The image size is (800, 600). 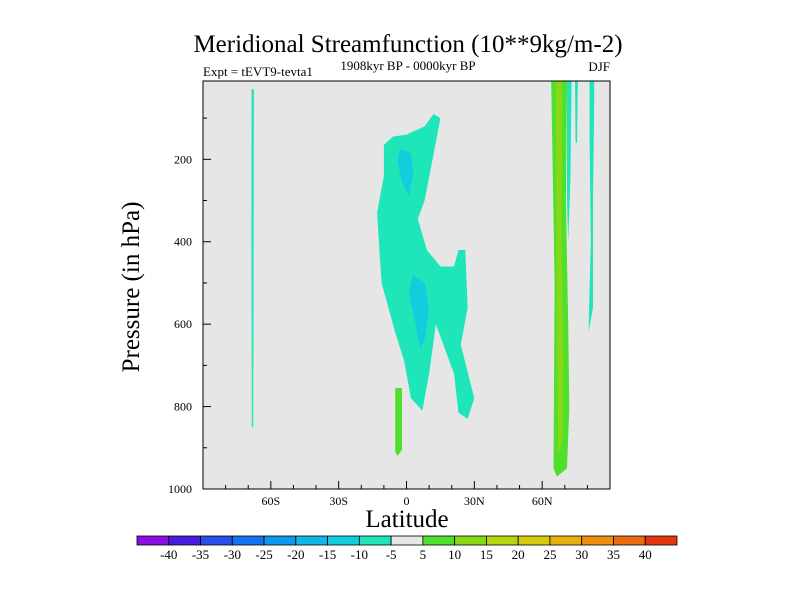 I want to click on contour-region-nh-polar-strip, so click(x=591, y=207).